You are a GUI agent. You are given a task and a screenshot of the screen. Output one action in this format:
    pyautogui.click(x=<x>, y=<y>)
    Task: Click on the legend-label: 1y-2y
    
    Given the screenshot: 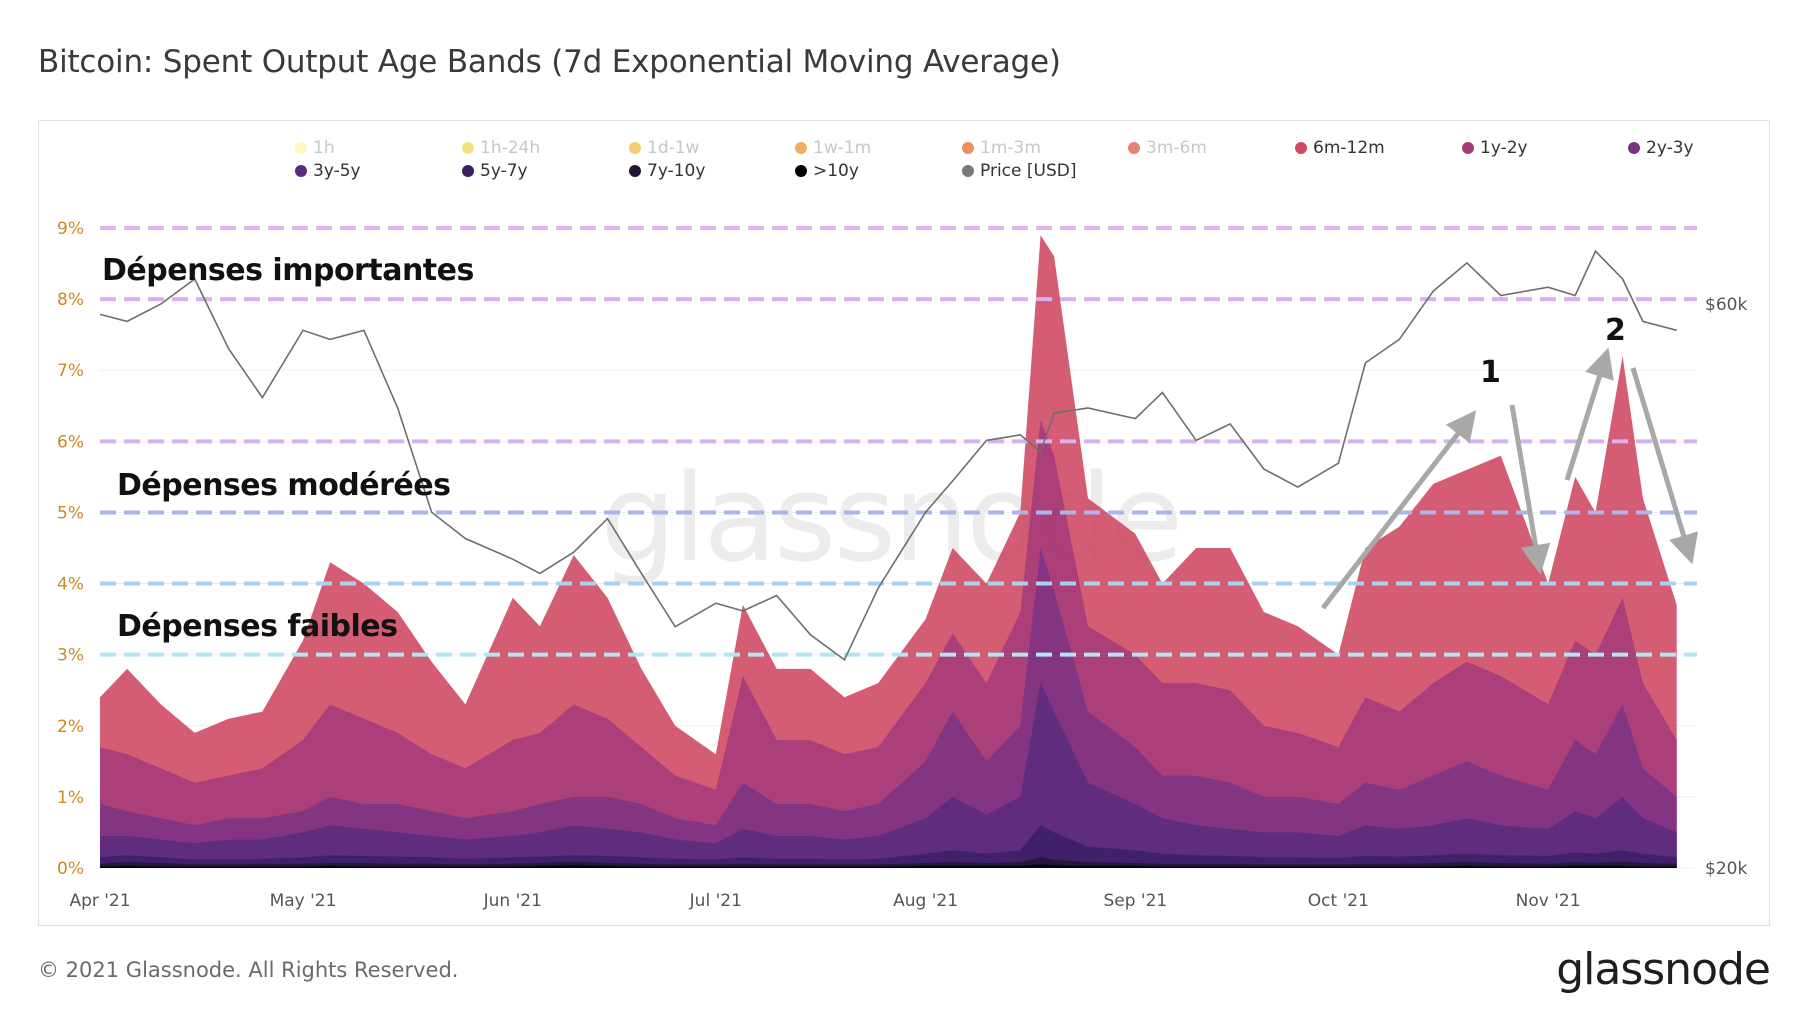 What is the action you would take?
    pyautogui.click(x=1504, y=148)
    